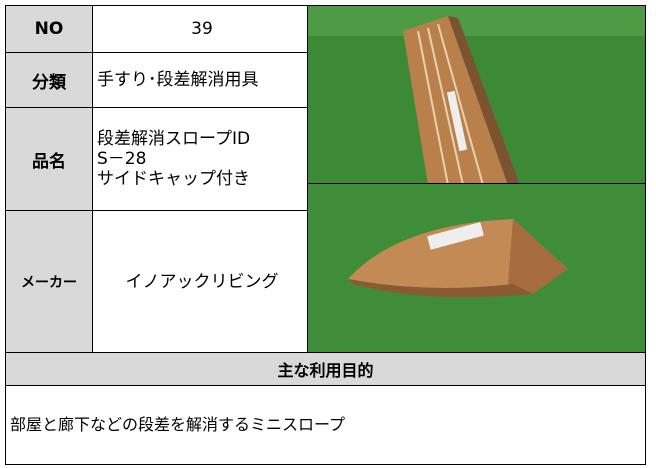 This screenshot has height=468, width=656. I want to click on value-cell: 手すり･段差解消用具, so click(200, 80).